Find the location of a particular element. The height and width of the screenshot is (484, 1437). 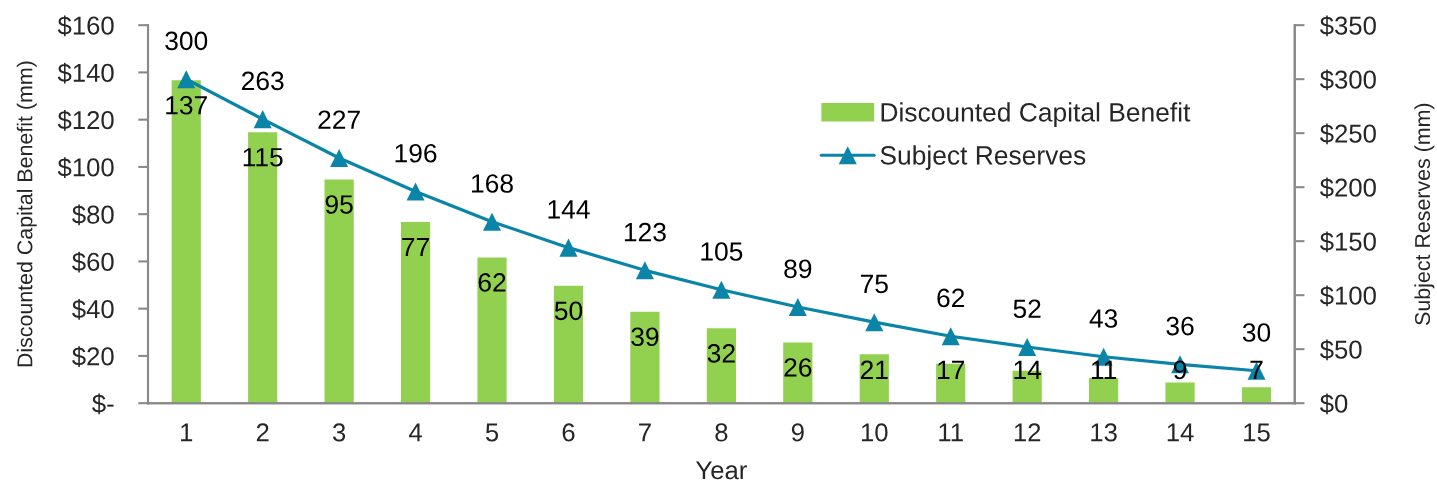

y2-tick-label: $300 is located at coordinates (1348, 80).